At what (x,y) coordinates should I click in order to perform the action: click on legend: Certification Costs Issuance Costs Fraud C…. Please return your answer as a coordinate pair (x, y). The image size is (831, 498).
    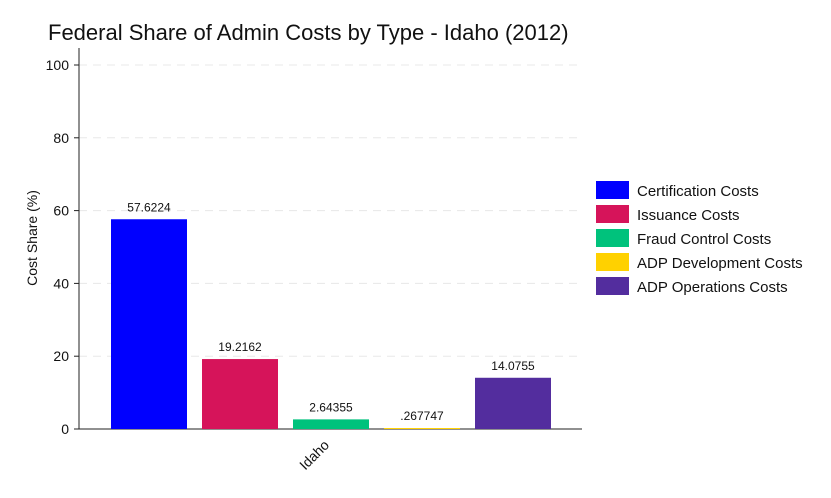
    Looking at the image, I should click on (699, 238).